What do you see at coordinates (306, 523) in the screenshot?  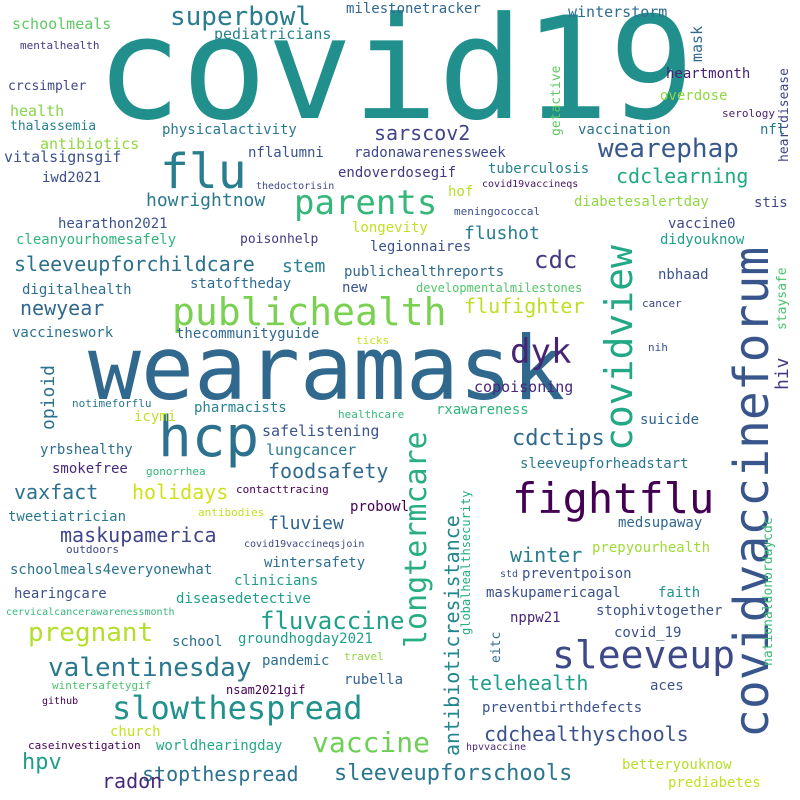 I see `word-fluview: fluview` at bounding box center [306, 523].